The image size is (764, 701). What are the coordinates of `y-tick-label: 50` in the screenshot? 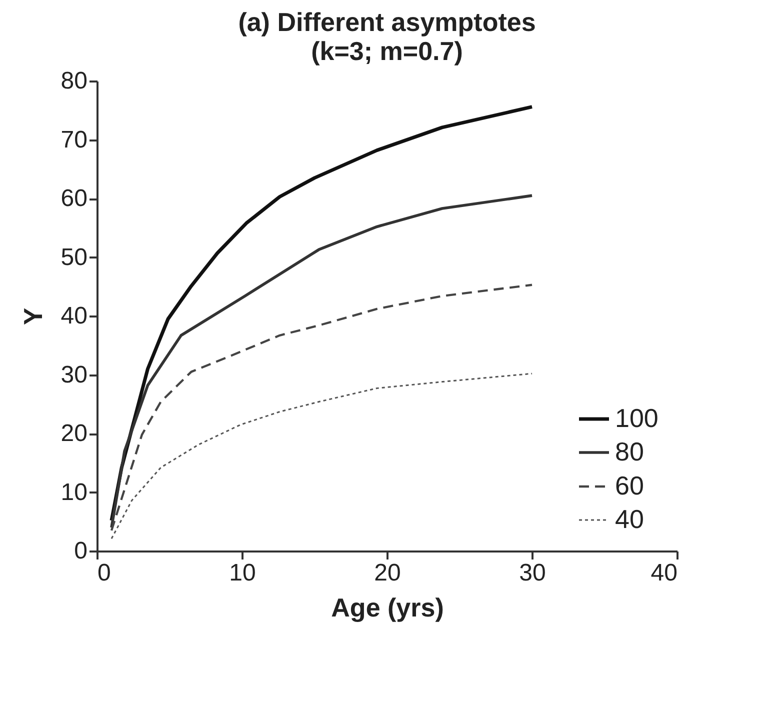 It's located at (74, 257).